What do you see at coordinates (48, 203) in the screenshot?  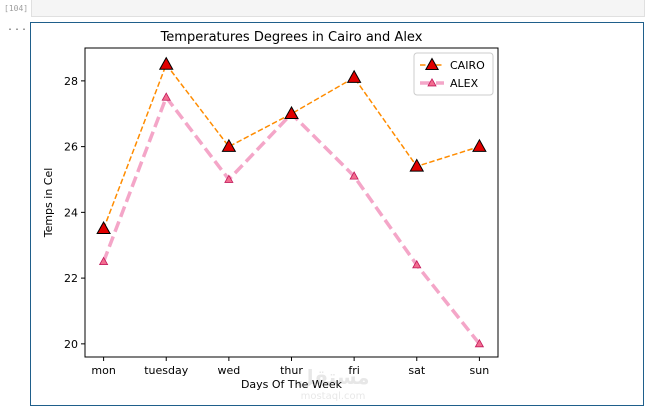 I see `y-axis-label: Temps in Cel` at bounding box center [48, 203].